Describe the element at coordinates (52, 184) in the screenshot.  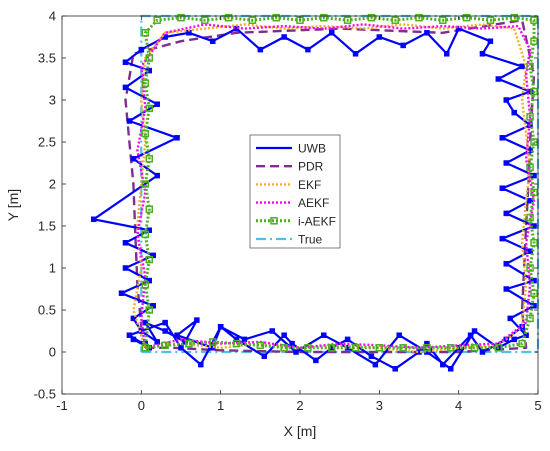
I see `y-tick-label: 2` at that location.